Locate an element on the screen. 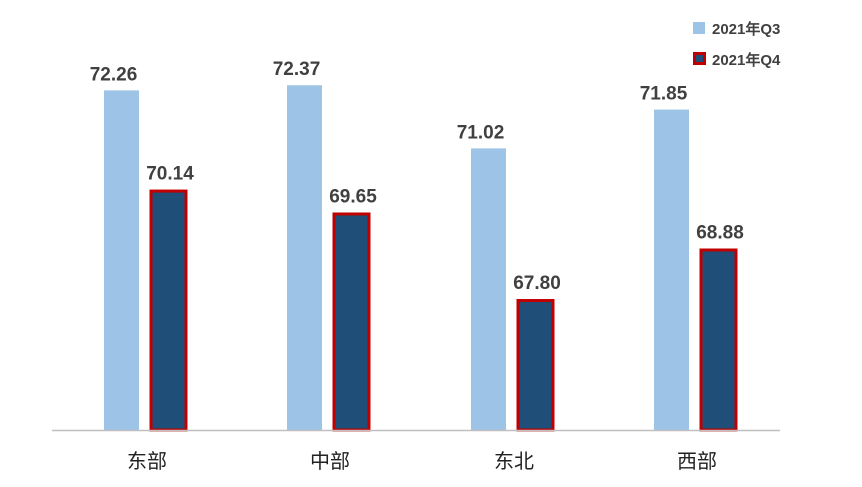 The height and width of the screenshot is (487, 862). data-label: 72.26 is located at coordinates (114, 74).